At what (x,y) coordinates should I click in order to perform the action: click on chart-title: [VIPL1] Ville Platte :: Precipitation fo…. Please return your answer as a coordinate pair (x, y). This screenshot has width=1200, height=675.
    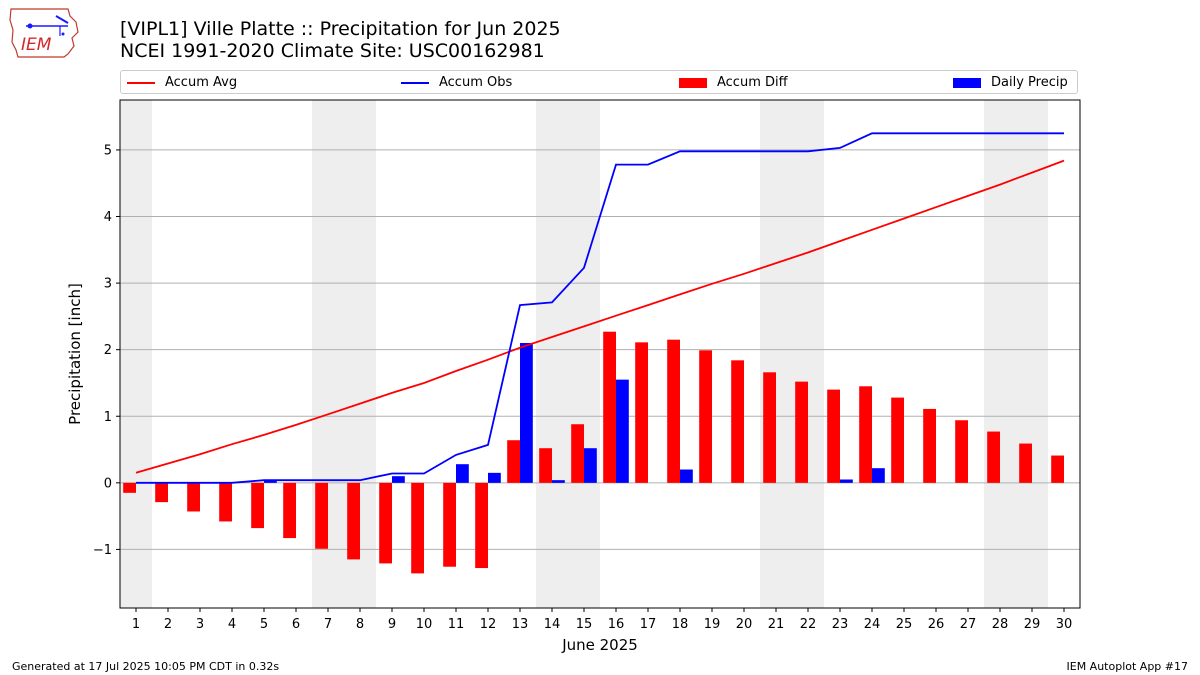
    Looking at the image, I should click on (340, 40).